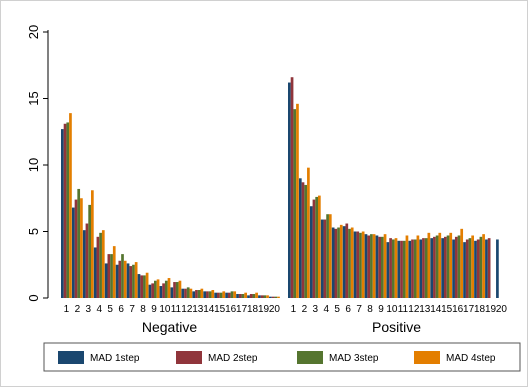 This screenshot has height=387, width=528. Describe the element at coordinates (425, 309) in the screenshot. I see `x-category-label: 13` at that location.